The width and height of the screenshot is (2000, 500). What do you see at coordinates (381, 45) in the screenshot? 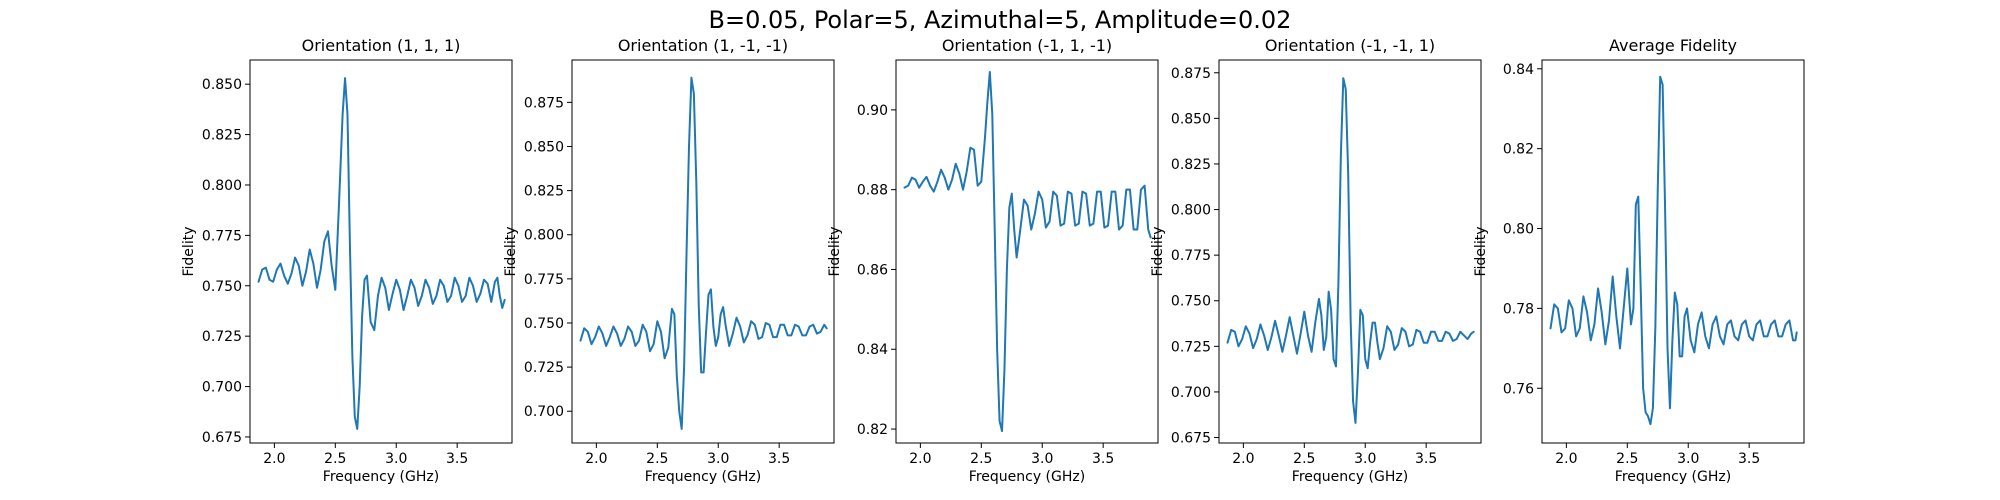
I see `subplot-title: Orientation (1, 1, 1)` at bounding box center [381, 45].